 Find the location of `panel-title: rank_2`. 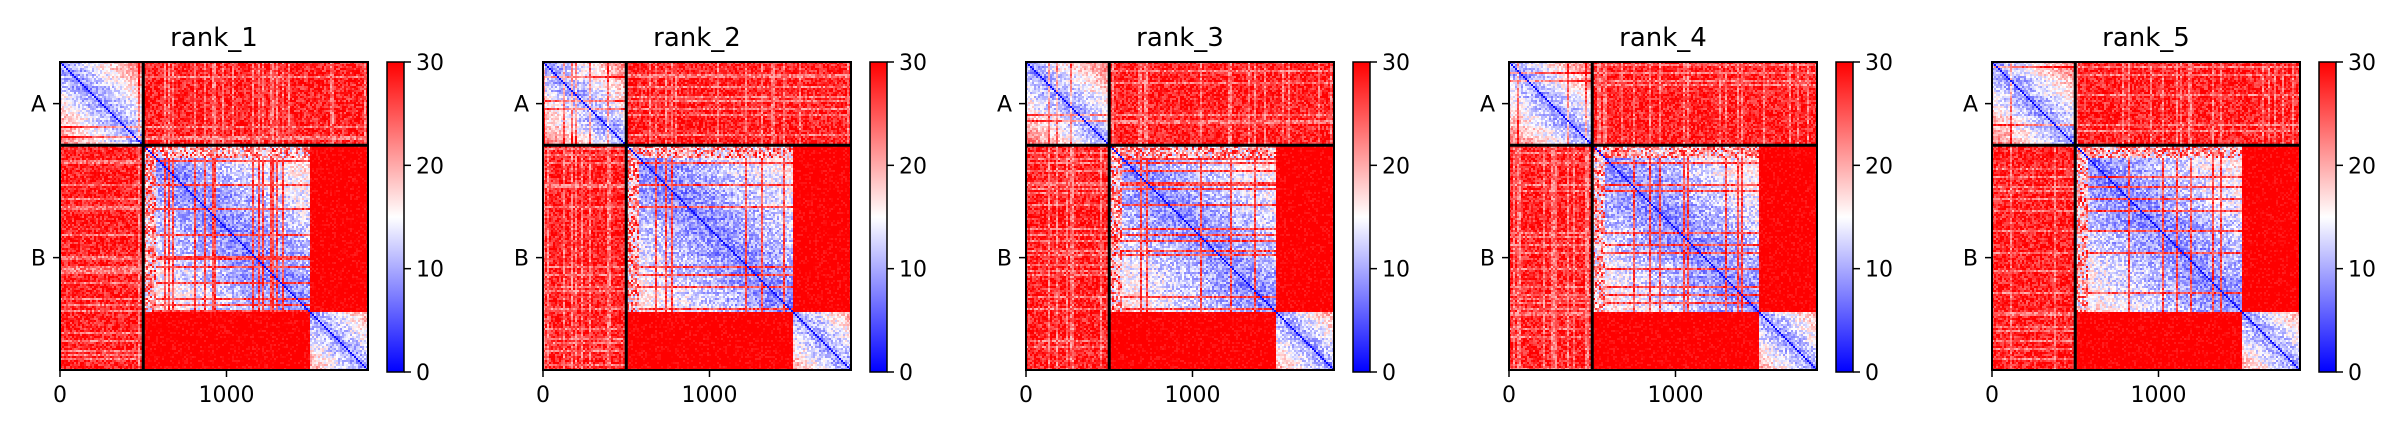

panel-title: rank_2 is located at coordinates (697, 38).